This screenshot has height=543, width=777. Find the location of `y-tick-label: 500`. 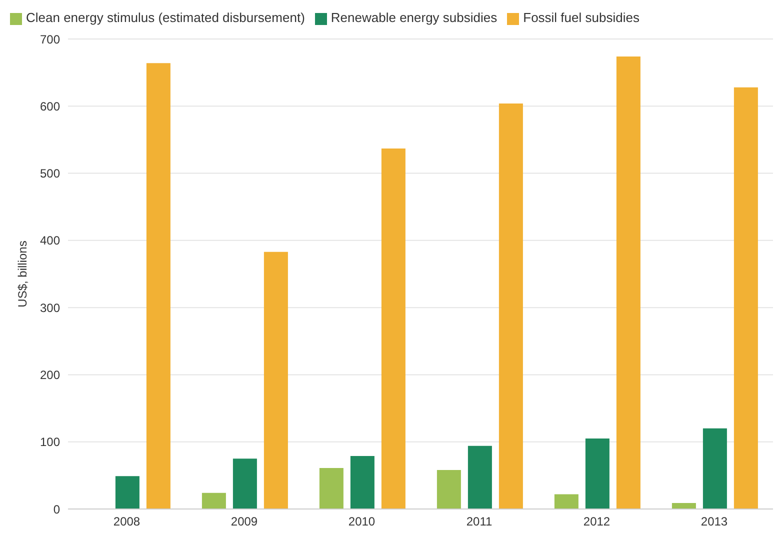

y-tick-label: 500 is located at coordinates (50, 173).